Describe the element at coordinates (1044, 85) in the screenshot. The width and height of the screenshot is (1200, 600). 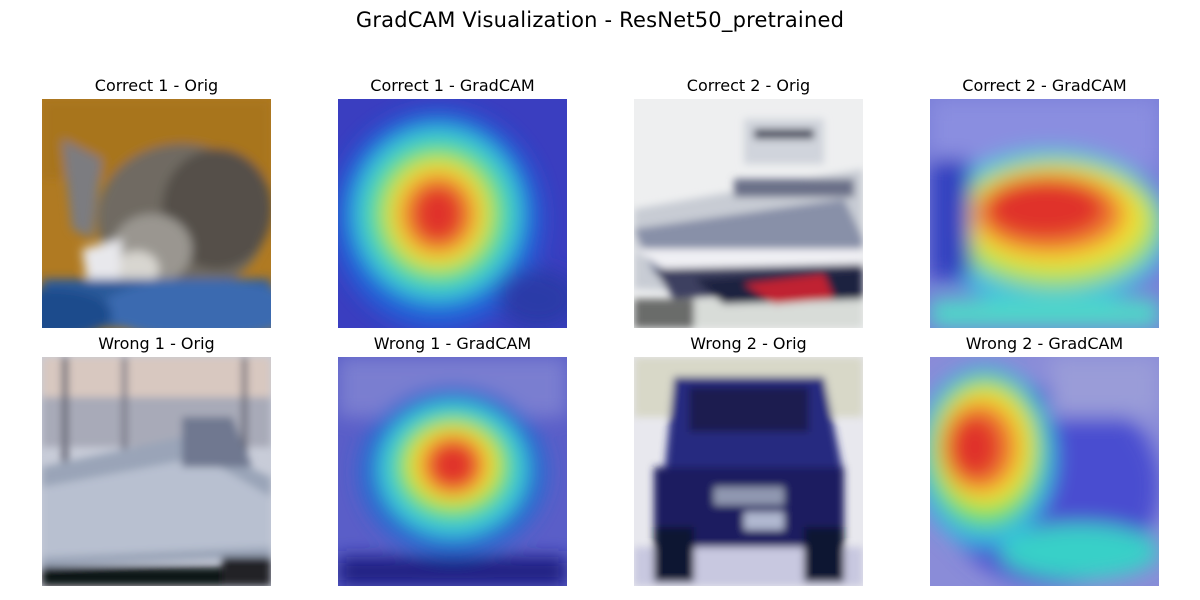
I see `panel-title: Correct 2 - GradCAM` at that location.